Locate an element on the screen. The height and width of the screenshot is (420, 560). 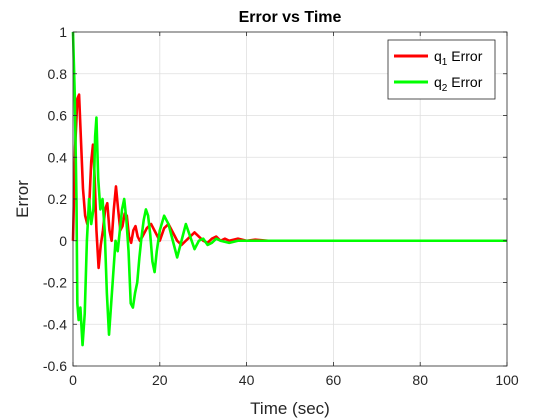
x-tick-label: 0 is located at coordinates (73, 380).